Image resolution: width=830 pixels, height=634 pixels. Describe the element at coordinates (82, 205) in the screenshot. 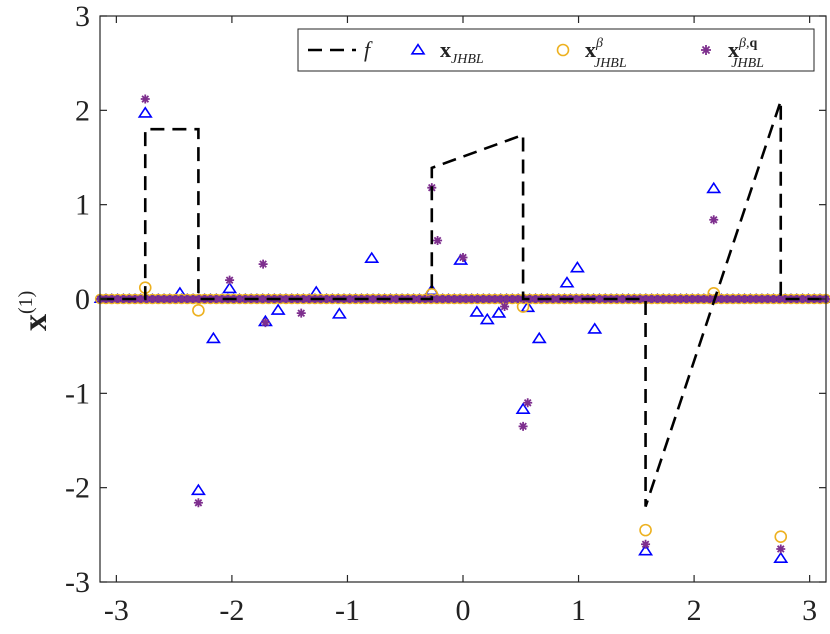

I see `y-tick-label: 1` at that location.